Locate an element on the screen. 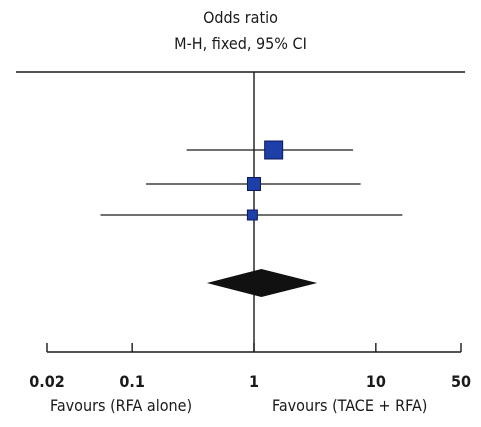  x-tick-label: 0.1 is located at coordinates (132, 381).